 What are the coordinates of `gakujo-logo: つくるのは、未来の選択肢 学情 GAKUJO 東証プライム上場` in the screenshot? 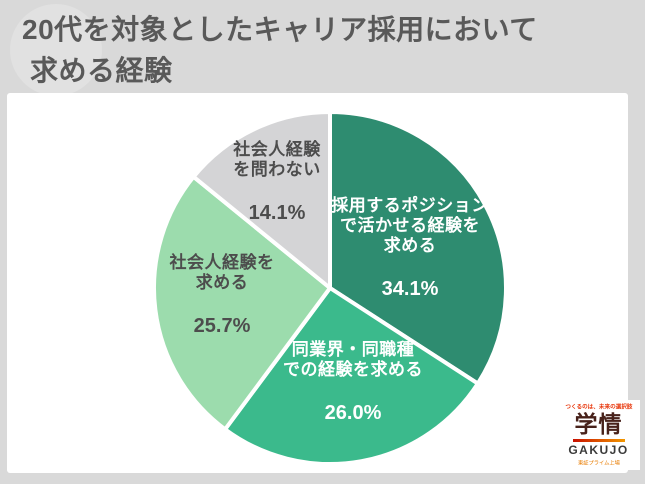 It's located at (598, 435).